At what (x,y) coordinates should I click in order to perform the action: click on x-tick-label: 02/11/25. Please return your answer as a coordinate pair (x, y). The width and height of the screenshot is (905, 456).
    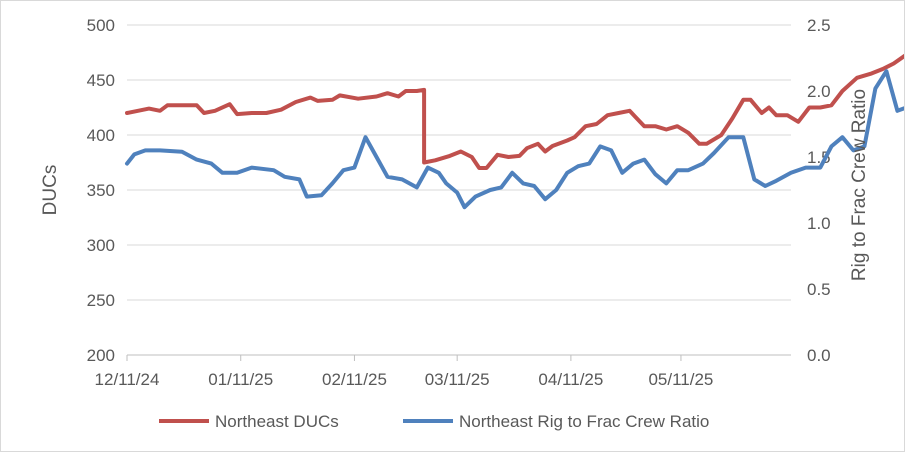
    Looking at the image, I should click on (354, 379).